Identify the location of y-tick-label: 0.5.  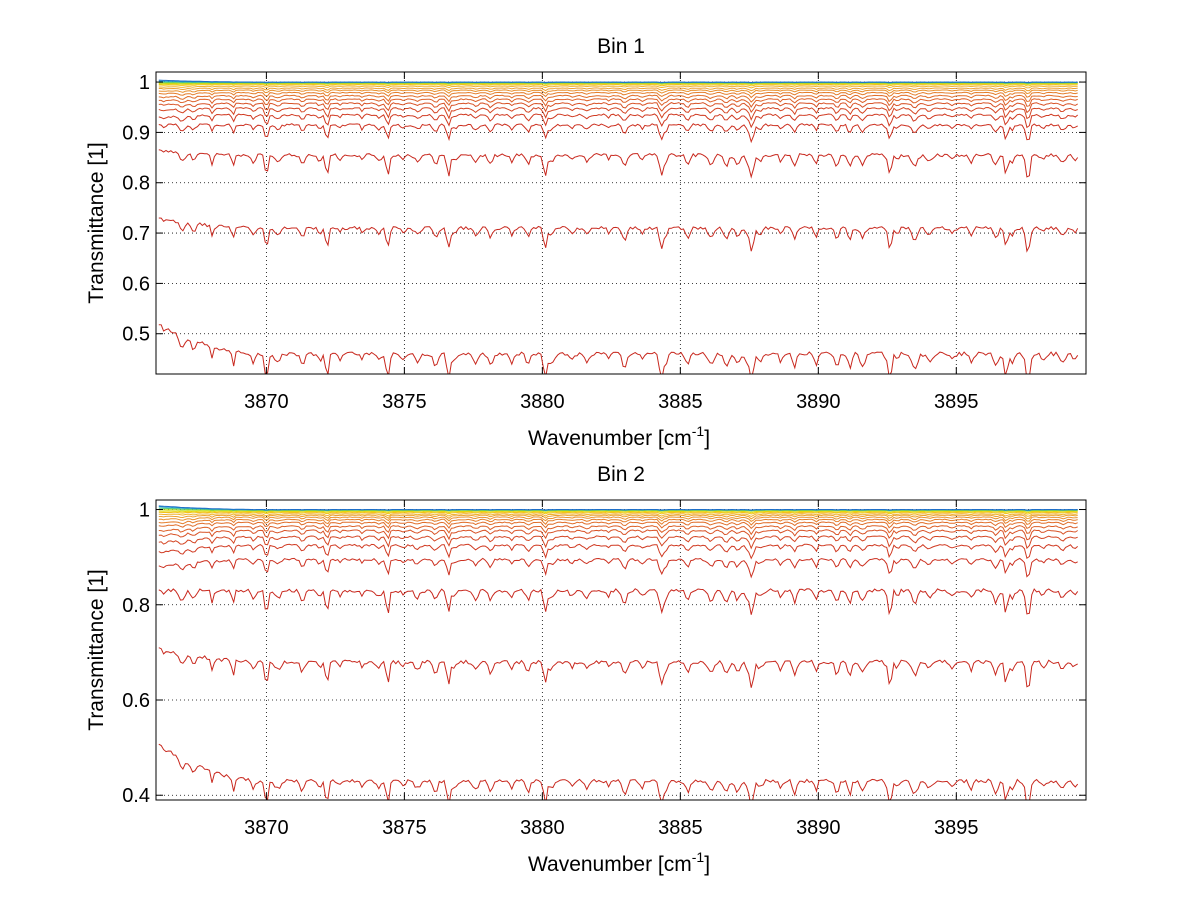
(136, 335).